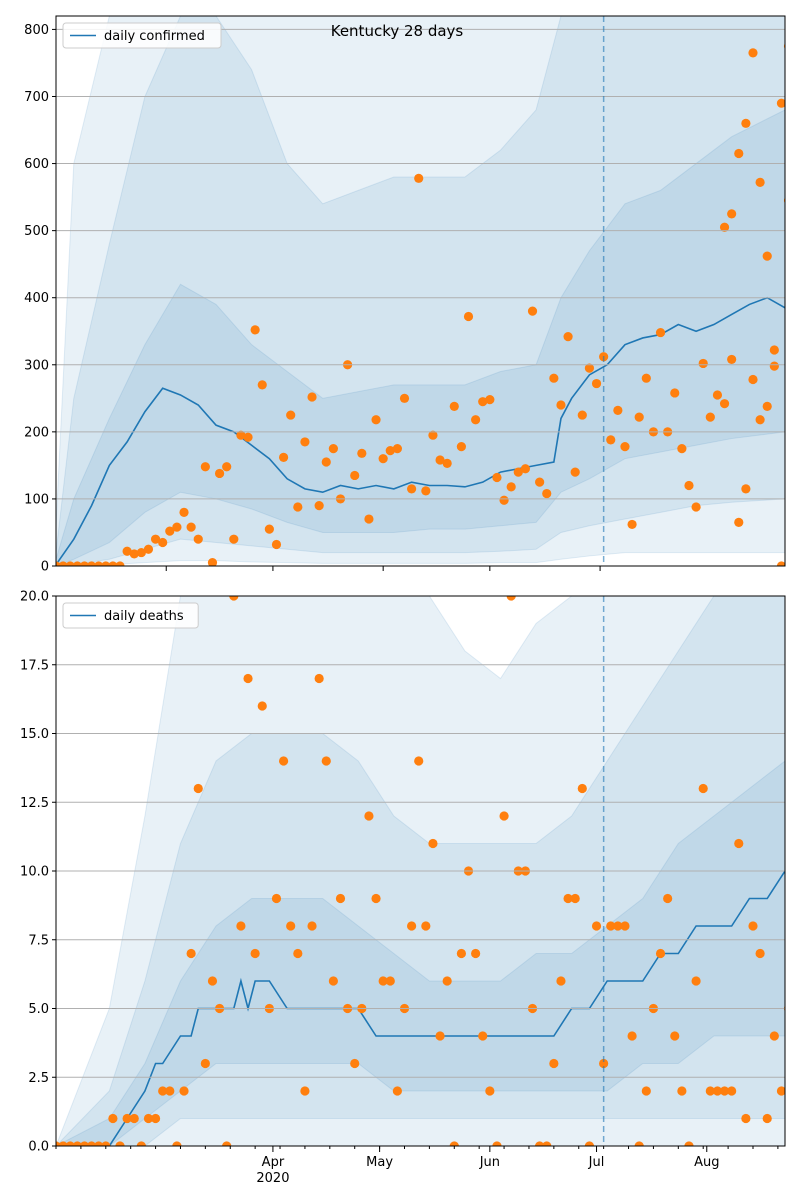 This screenshot has height=1200, width=800. I want to click on x-tick-label: Aug, so click(706, 1162).